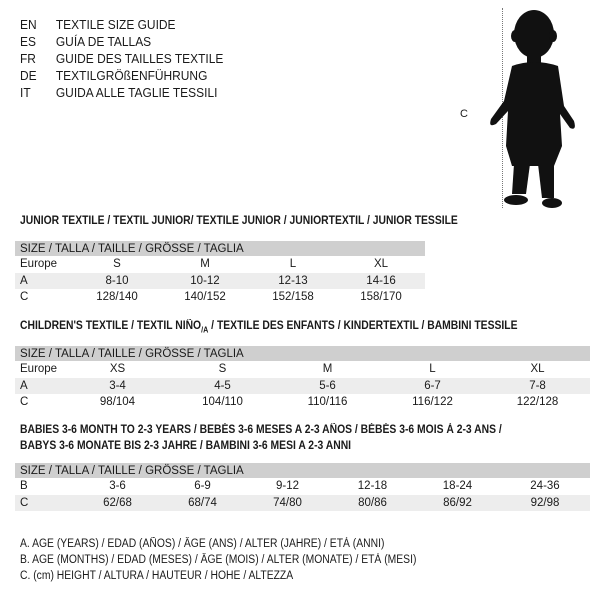  Describe the element at coordinates (220, 280) in the screenshot. I see `table-row: A 8-10 10-12 12-13 14-16` at that location.